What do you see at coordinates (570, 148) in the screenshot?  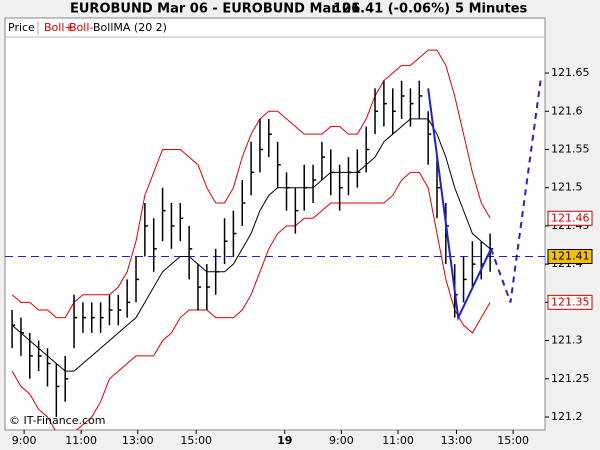 I see `y-tick-label: 121.55` at bounding box center [570, 148].